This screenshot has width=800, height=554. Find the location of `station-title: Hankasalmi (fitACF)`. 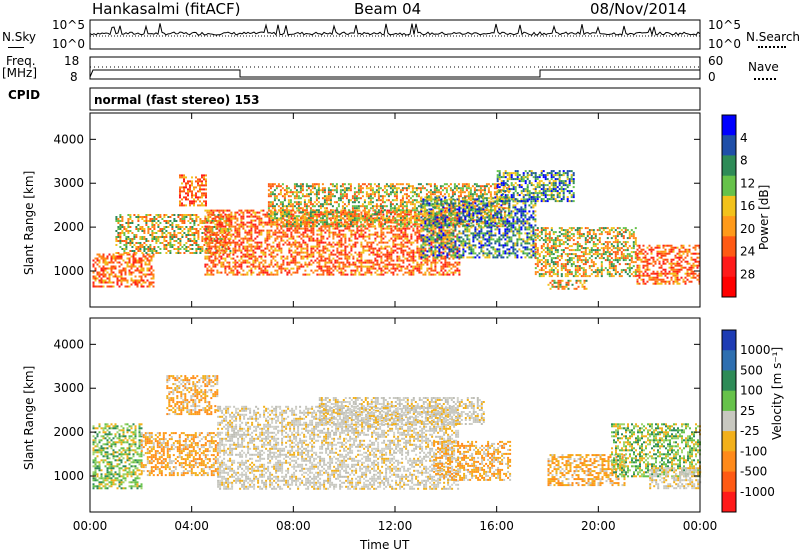

station-title: Hankasalmi (fitACF) is located at coordinates (166, 9).